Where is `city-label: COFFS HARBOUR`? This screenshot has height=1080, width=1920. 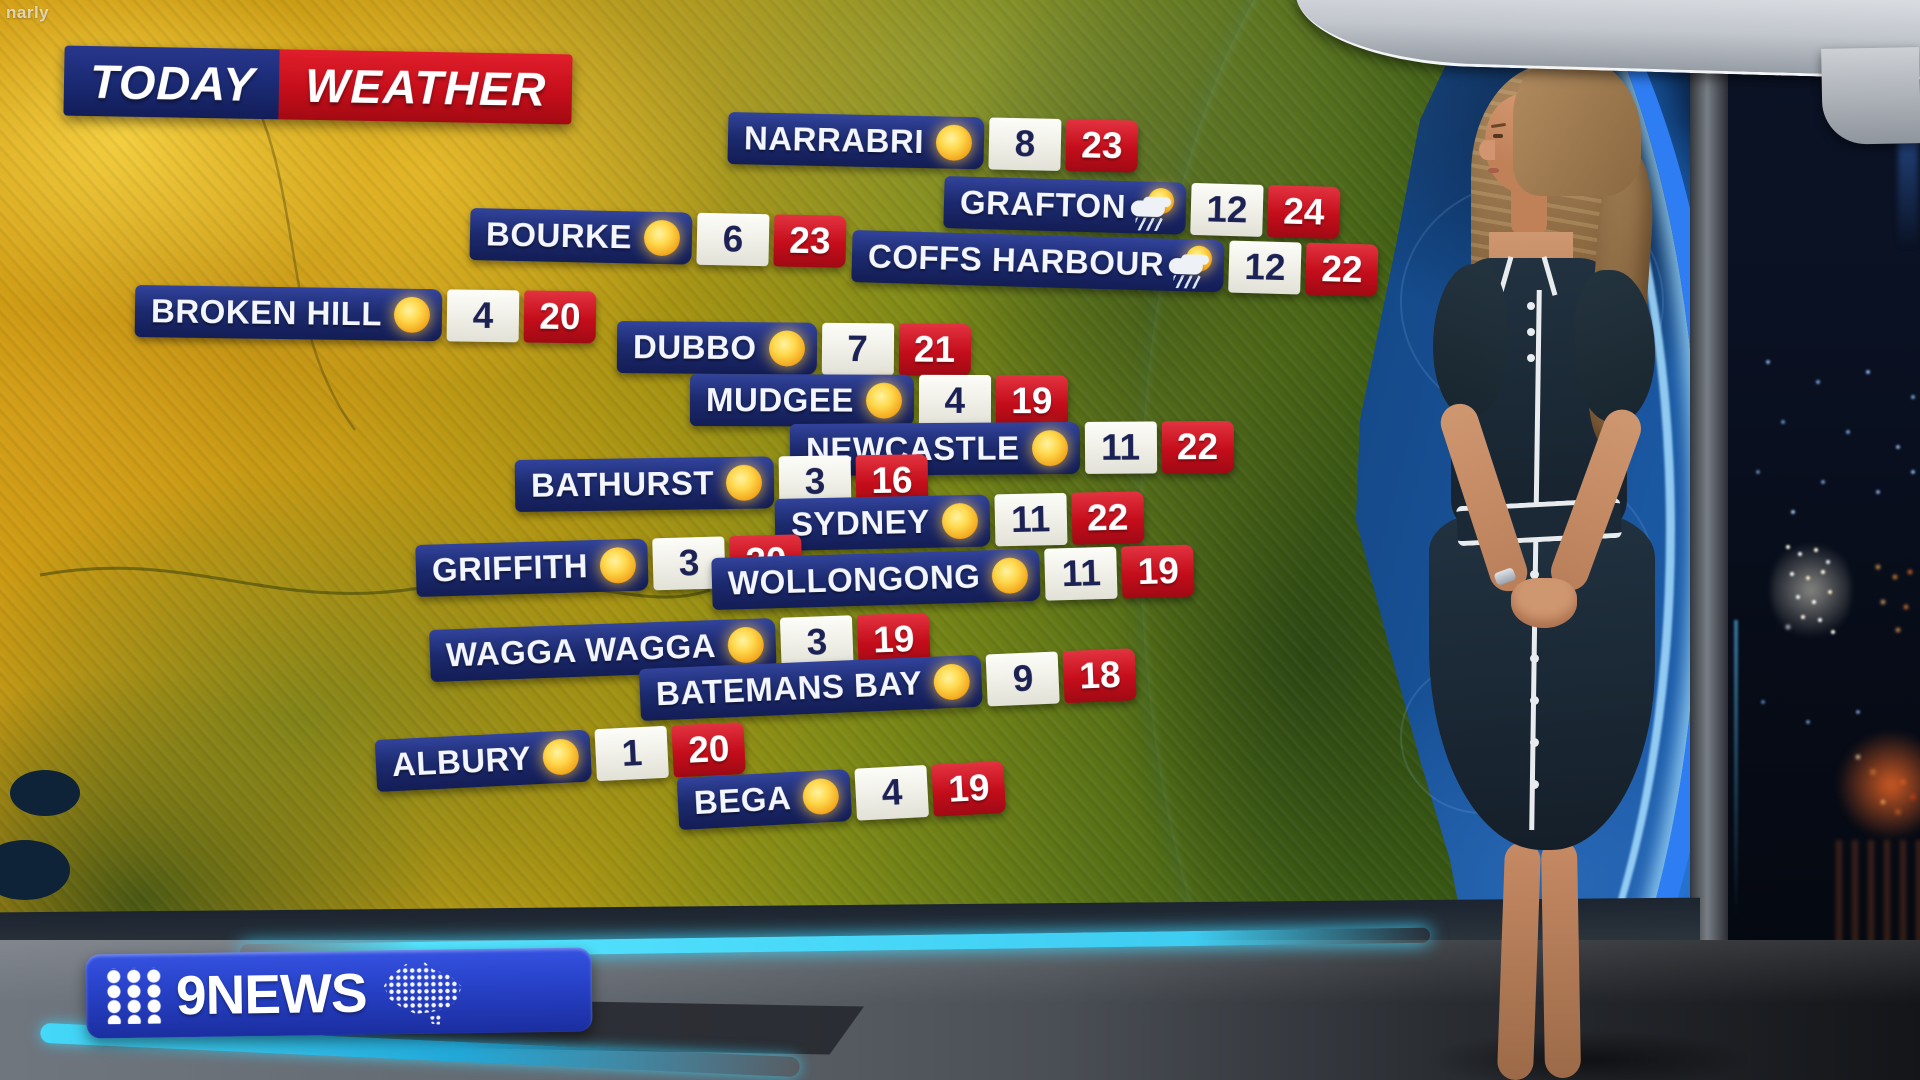 city-label: COFFS HARBOUR is located at coordinates (1016, 260).